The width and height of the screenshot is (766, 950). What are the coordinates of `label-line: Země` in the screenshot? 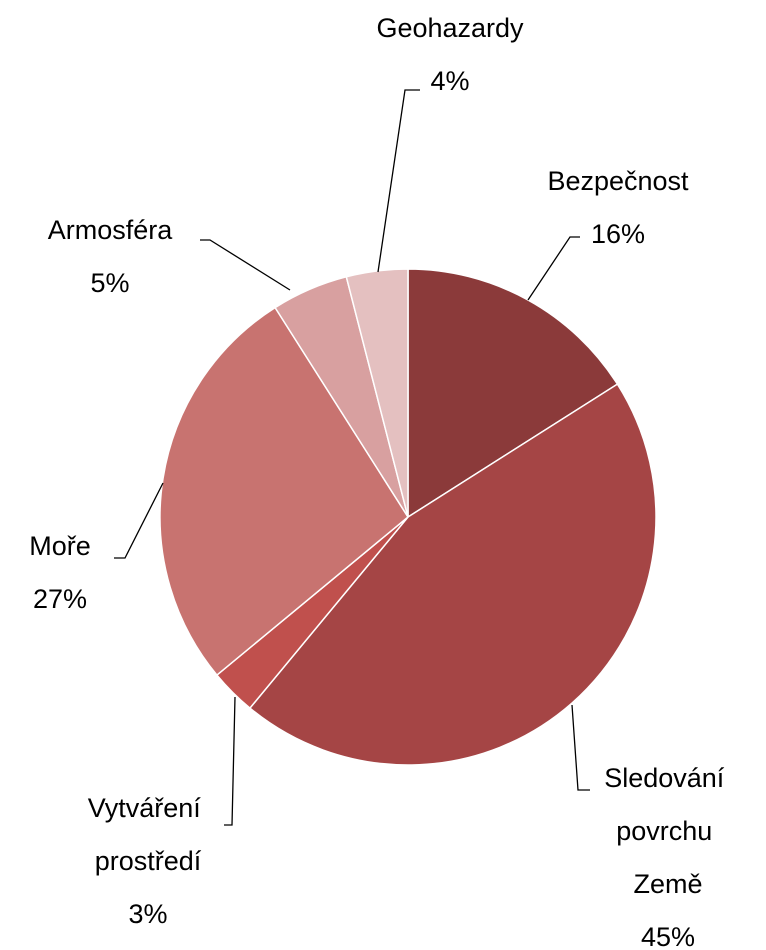 It's located at (667, 884).